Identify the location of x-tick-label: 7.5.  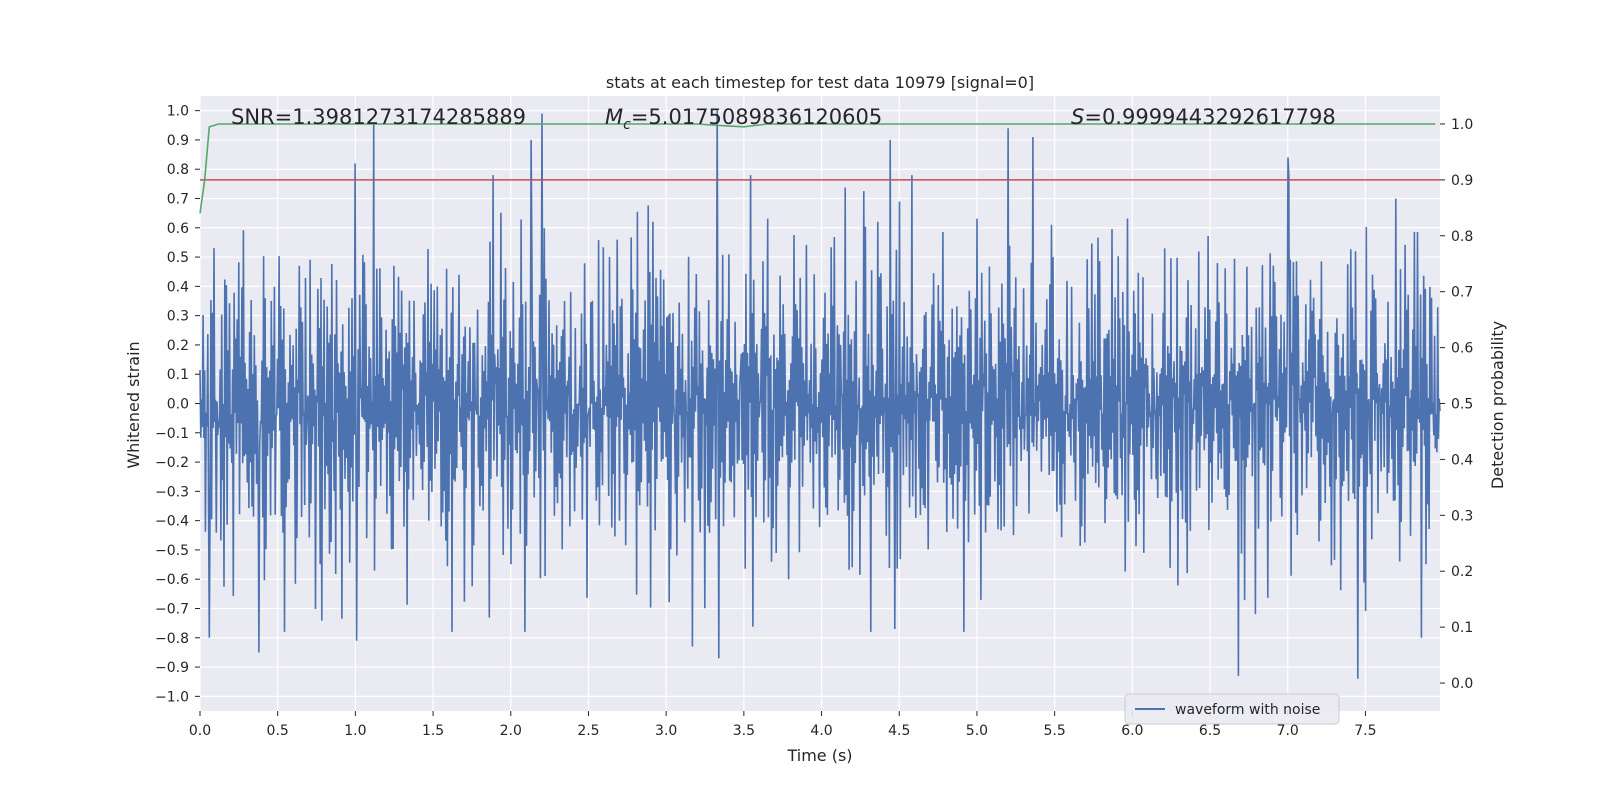
(1365, 731).